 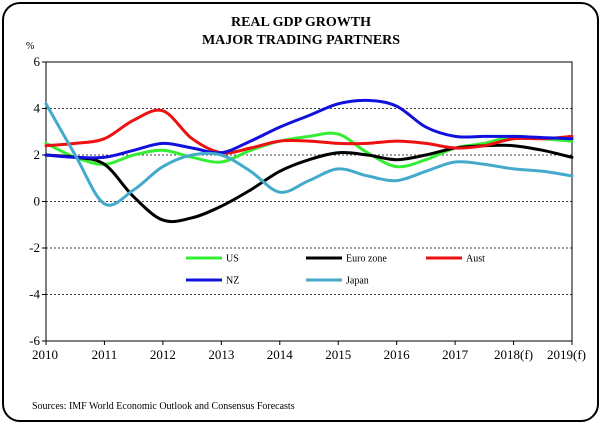 What do you see at coordinates (301, 40) in the screenshot?
I see `chart-subtitle: MAJOR TRADING PARTNERS` at bounding box center [301, 40].